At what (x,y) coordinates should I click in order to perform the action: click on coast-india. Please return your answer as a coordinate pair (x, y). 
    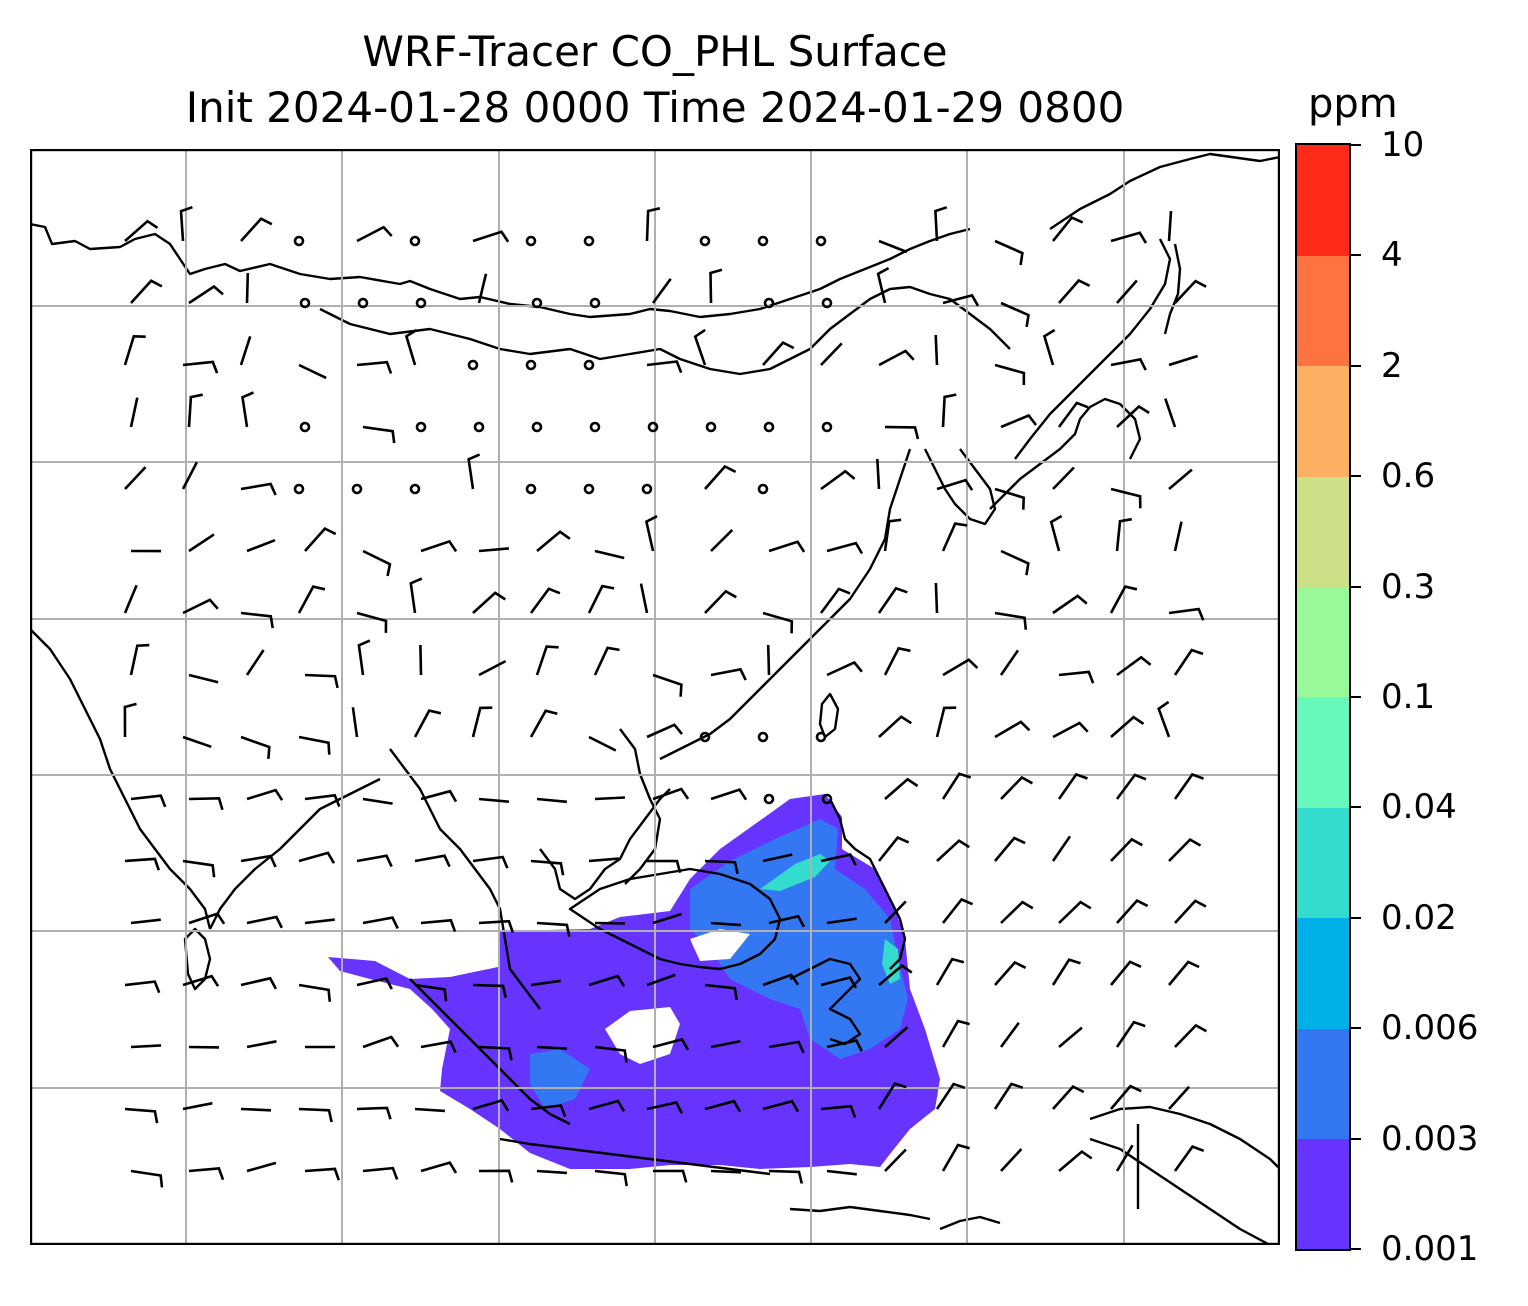
    Looking at the image, I should click on (121, 779).